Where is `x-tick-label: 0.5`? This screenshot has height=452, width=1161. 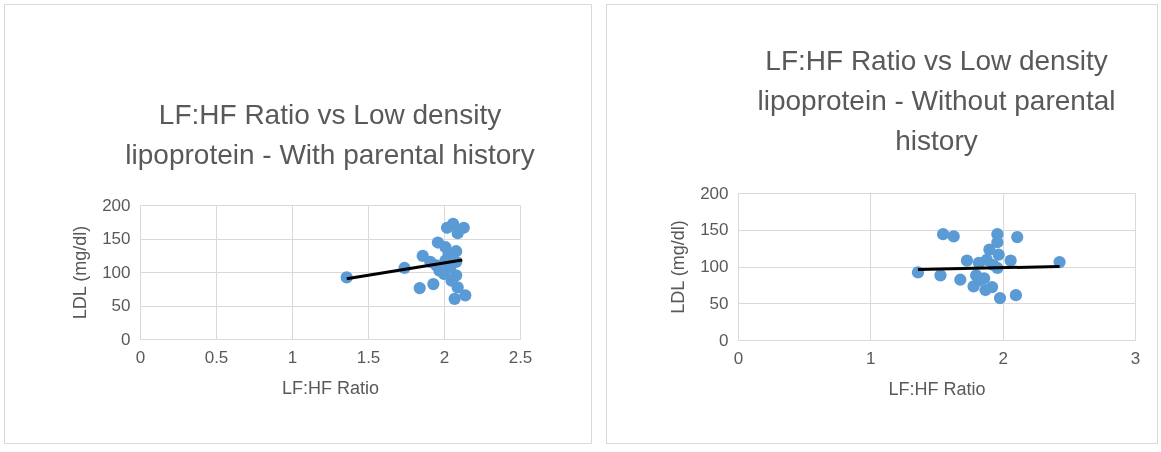 x-tick-label: 0.5 is located at coordinates (216, 357).